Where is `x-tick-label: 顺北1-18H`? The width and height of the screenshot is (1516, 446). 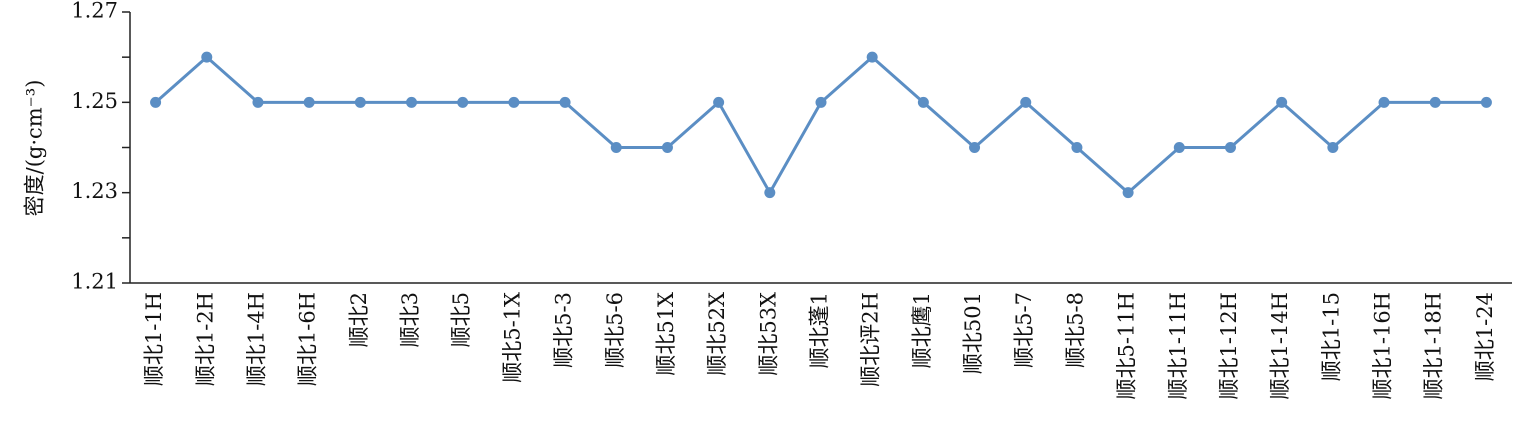 x-tick-label: 顺北1-18H is located at coordinates (1434, 346).